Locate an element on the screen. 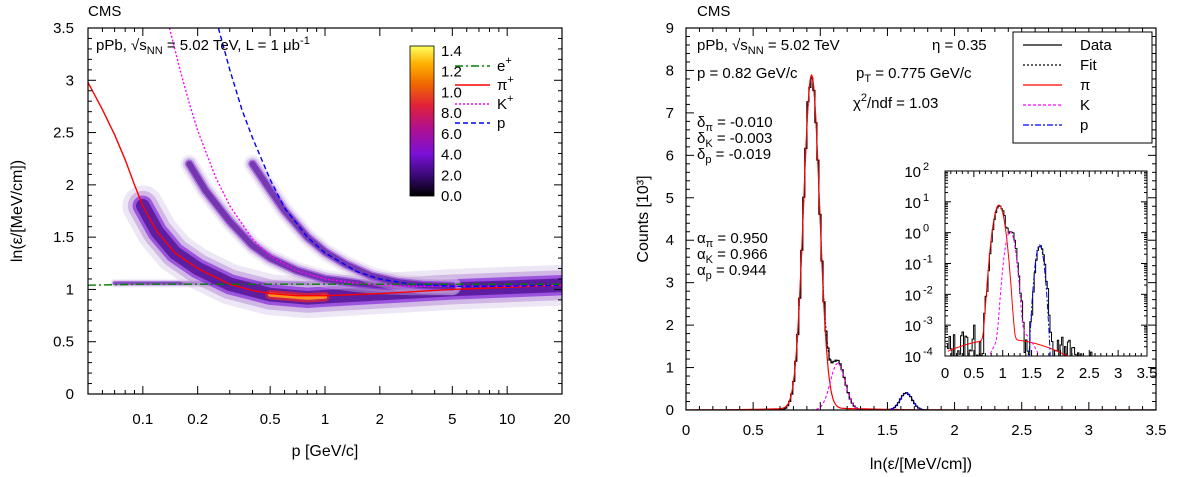 Image resolution: width=1185 pixels, height=477 pixels. left-x-axis-label: p [GeV/c] is located at coordinates (325, 451).